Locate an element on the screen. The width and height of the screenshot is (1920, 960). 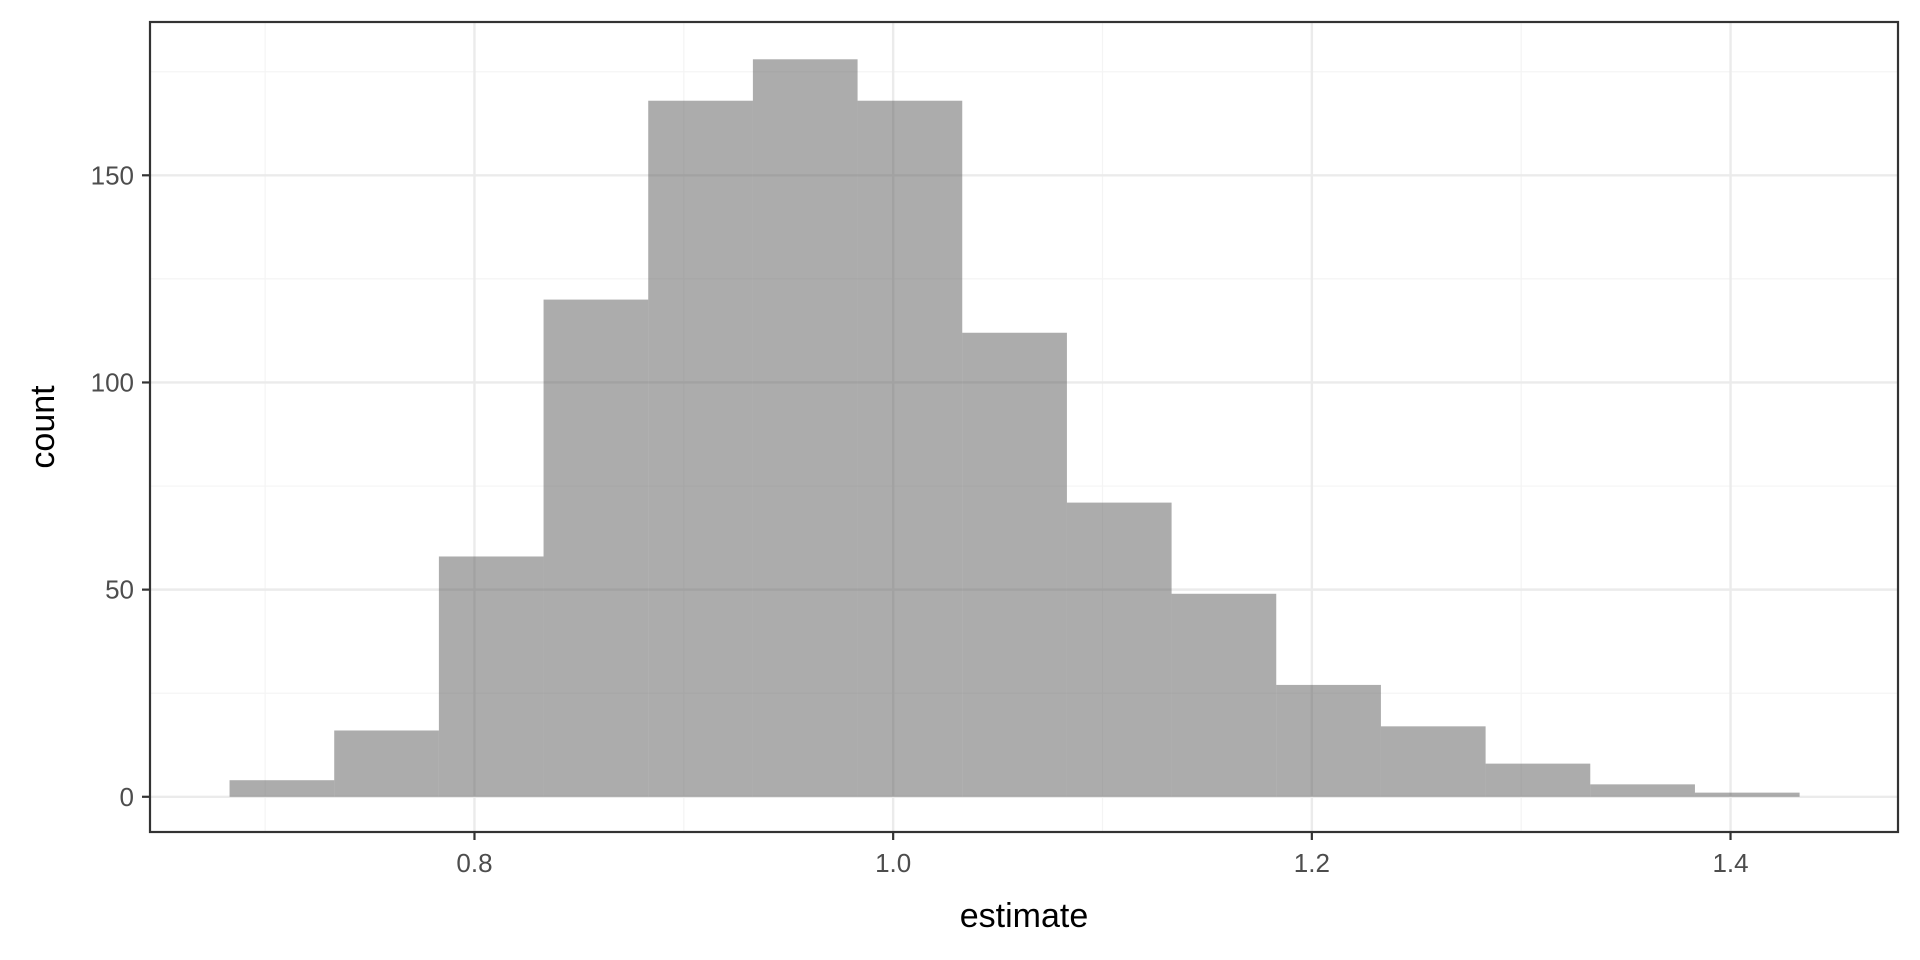
x-tick-label: 1.0 is located at coordinates (893, 863).